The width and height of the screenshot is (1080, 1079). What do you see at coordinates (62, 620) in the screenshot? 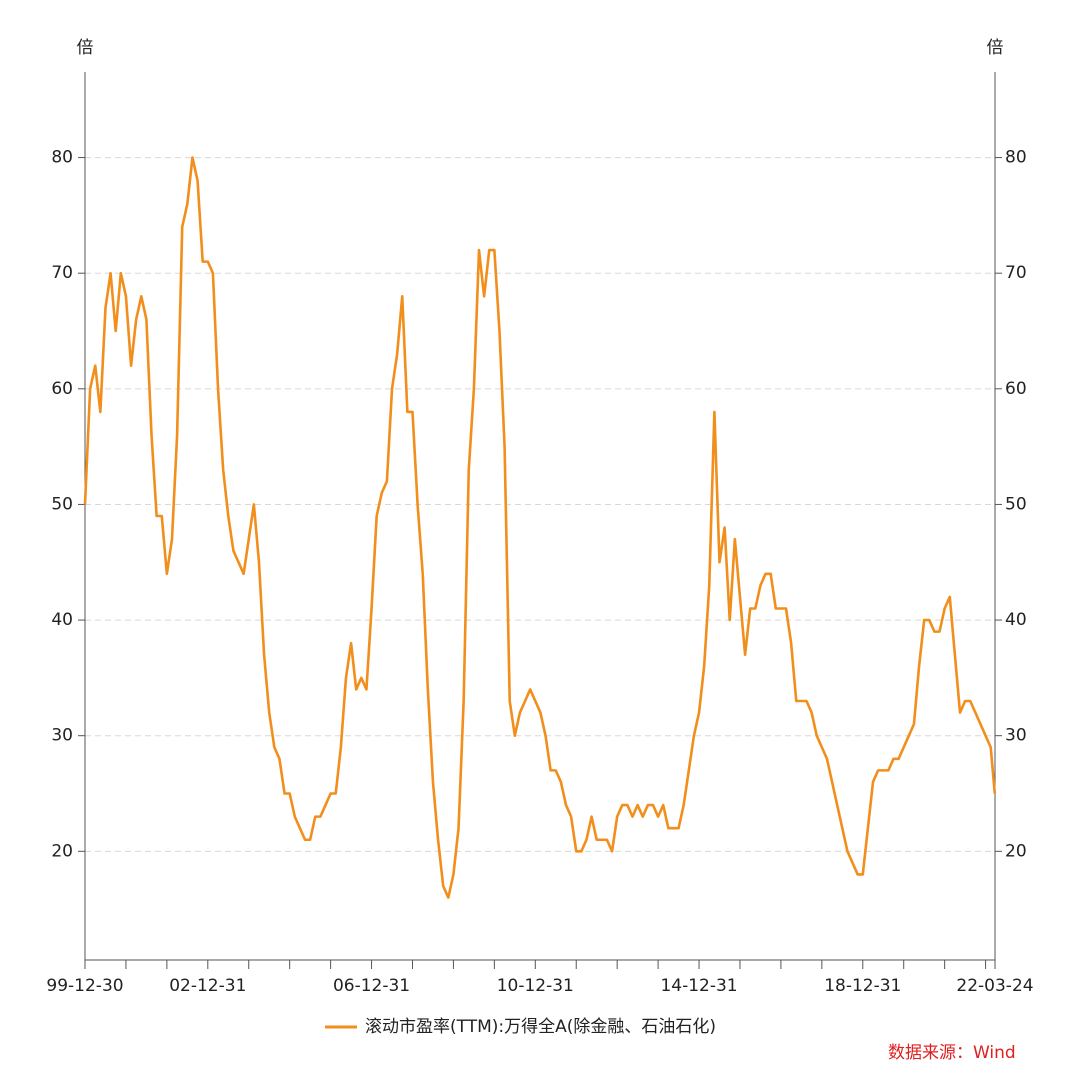
I see `y-tick-label: 40` at bounding box center [62, 620].